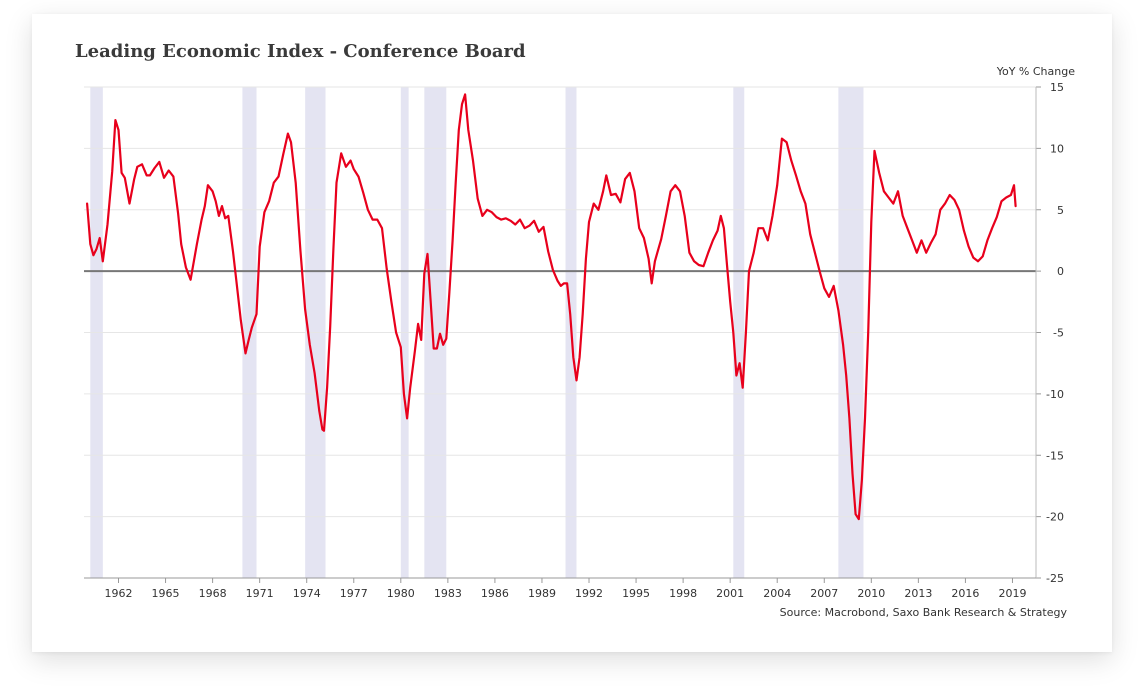 This screenshot has height=700, width=1144. Describe the element at coordinates (1057, 87) in the screenshot. I see `y-tick-label: 15` at that location.